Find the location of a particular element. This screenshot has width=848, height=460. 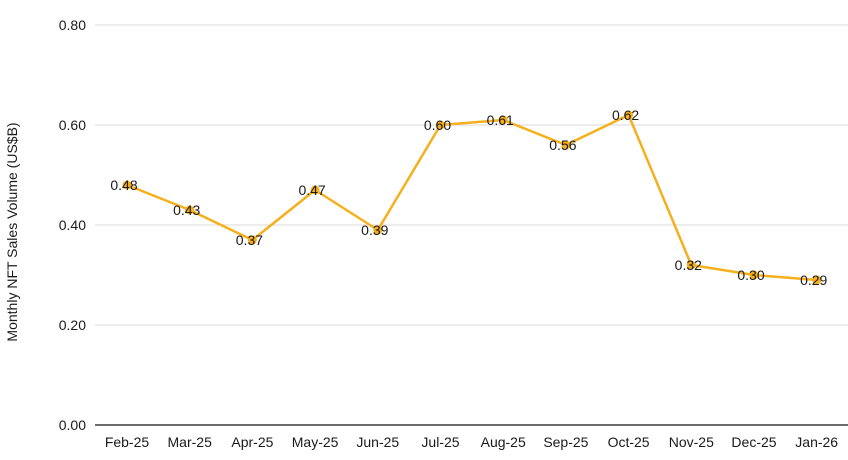

data-label: 0.43 is located at coordinates (186, 210).